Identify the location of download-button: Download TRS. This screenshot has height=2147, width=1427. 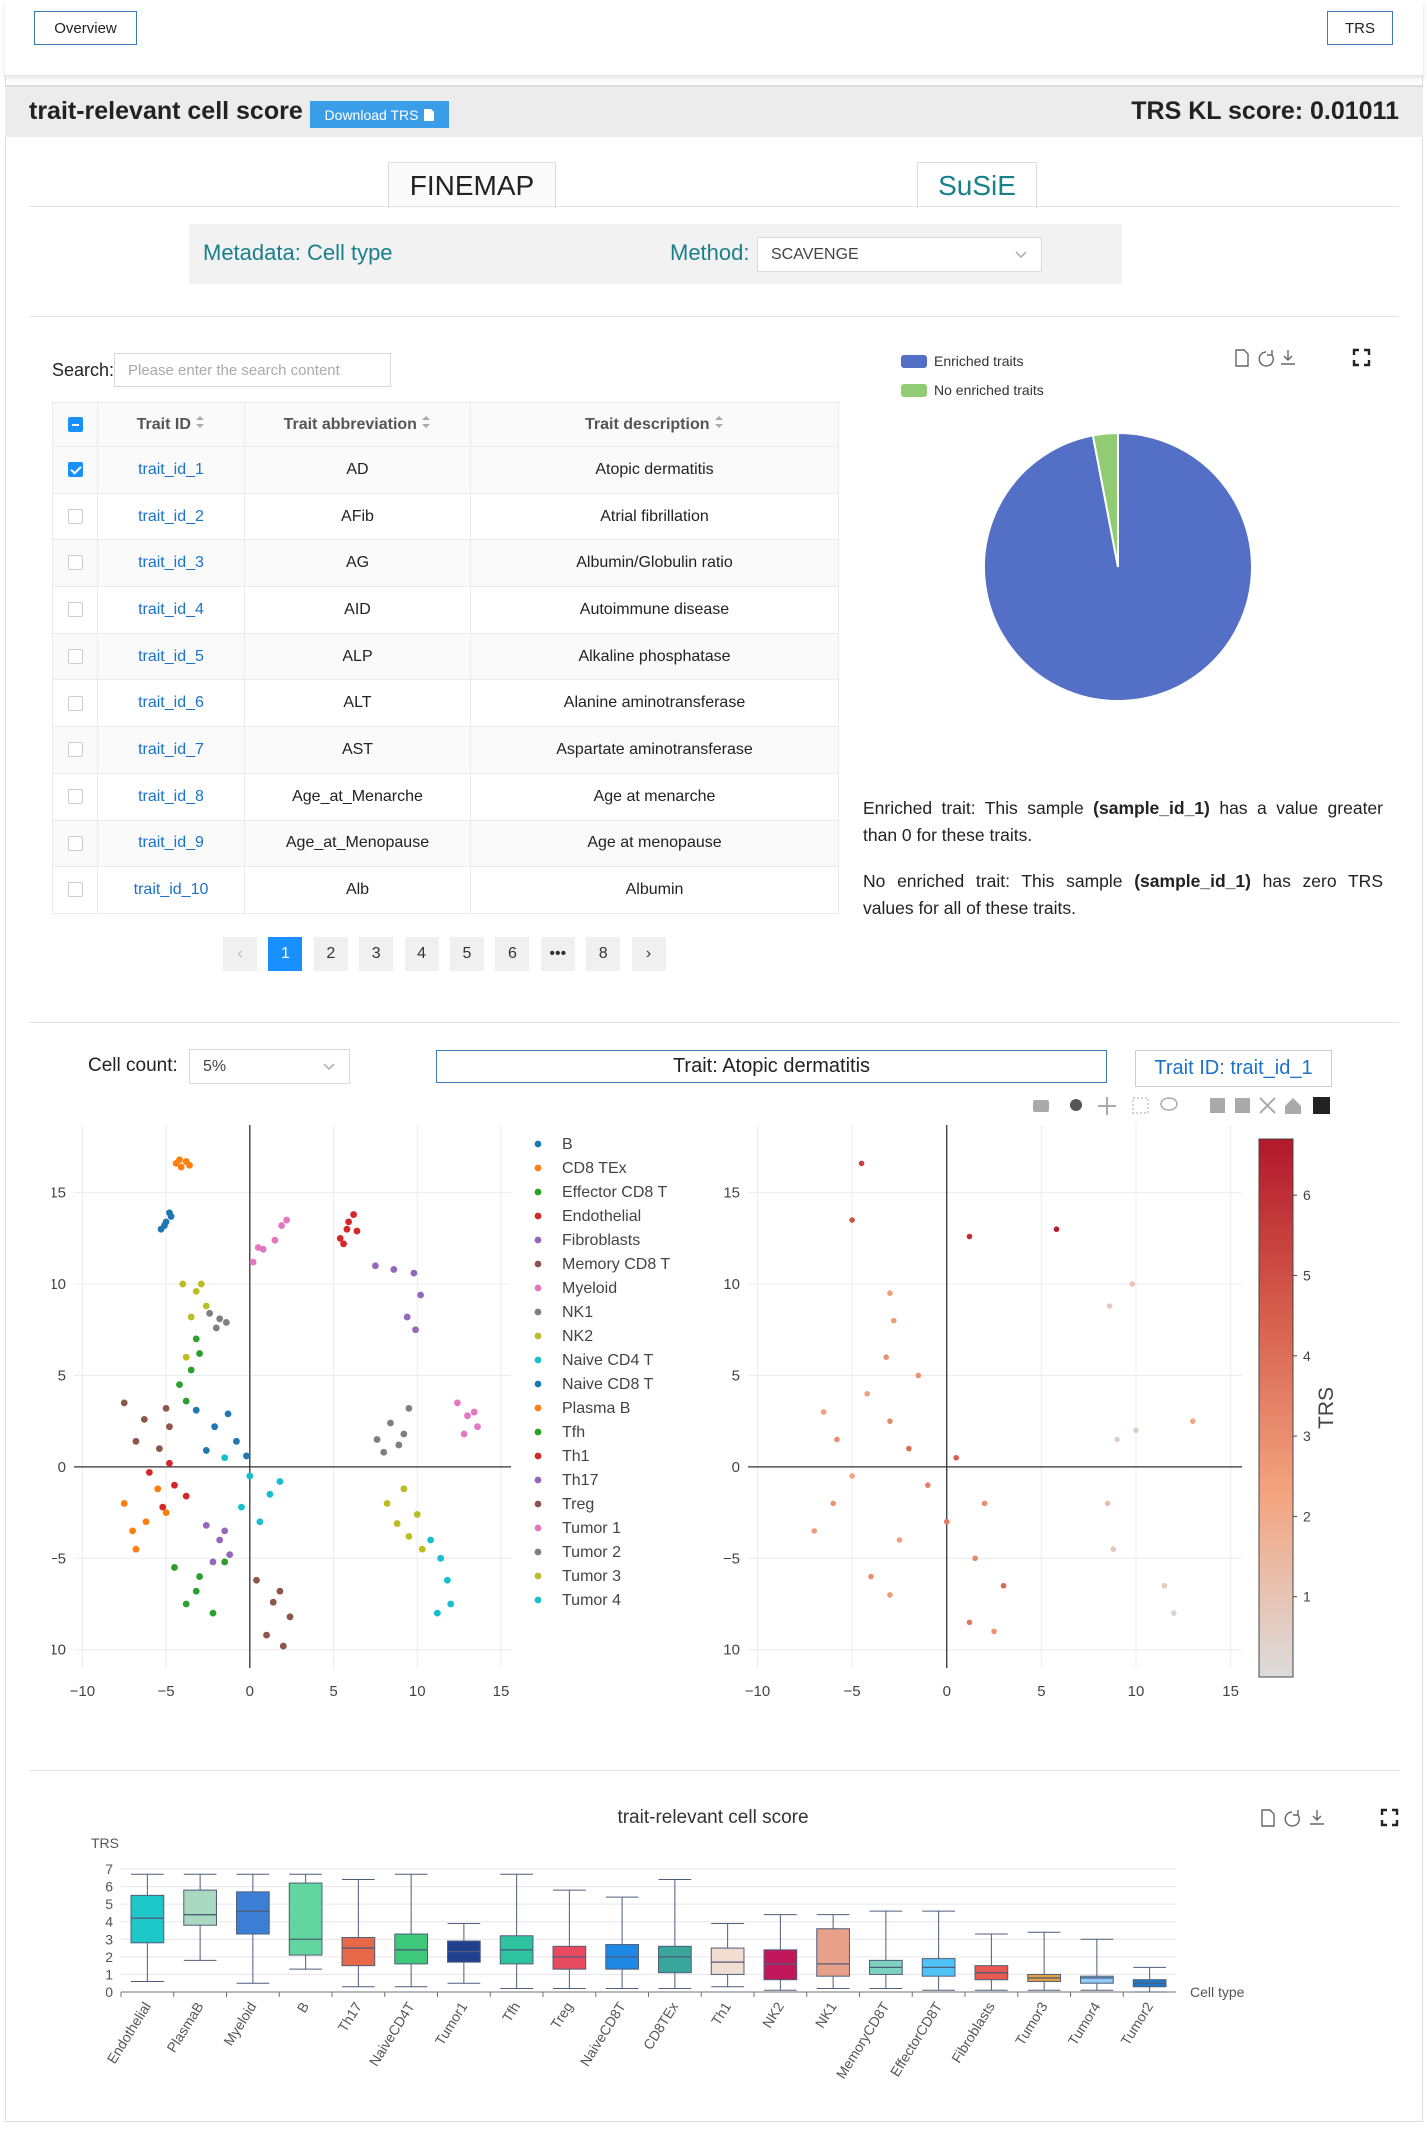
(379, 114).